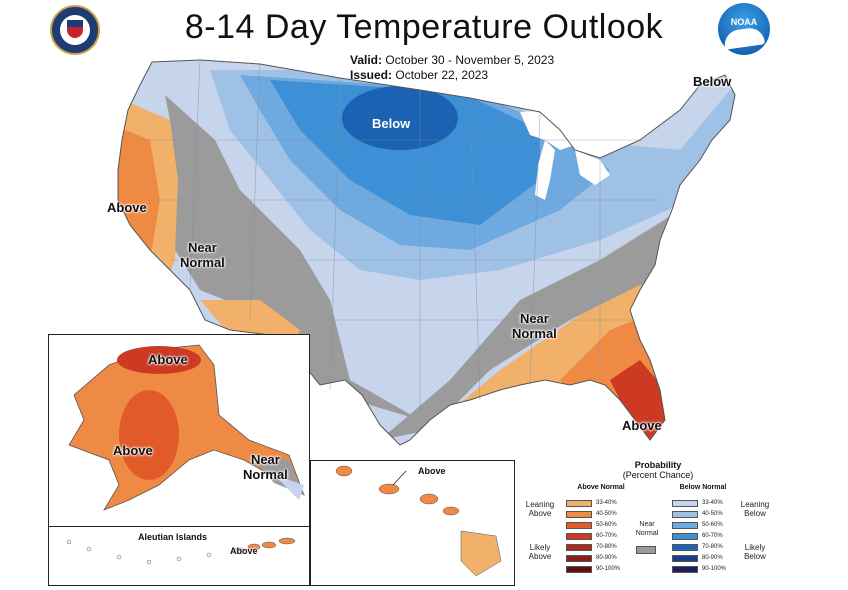 This screenshot has width=848, height=590. What do you see at coordinates (202, 255) in the screenshot?
I see `label-near-normal-west: Near Normal` at bounding box center [202, 255].